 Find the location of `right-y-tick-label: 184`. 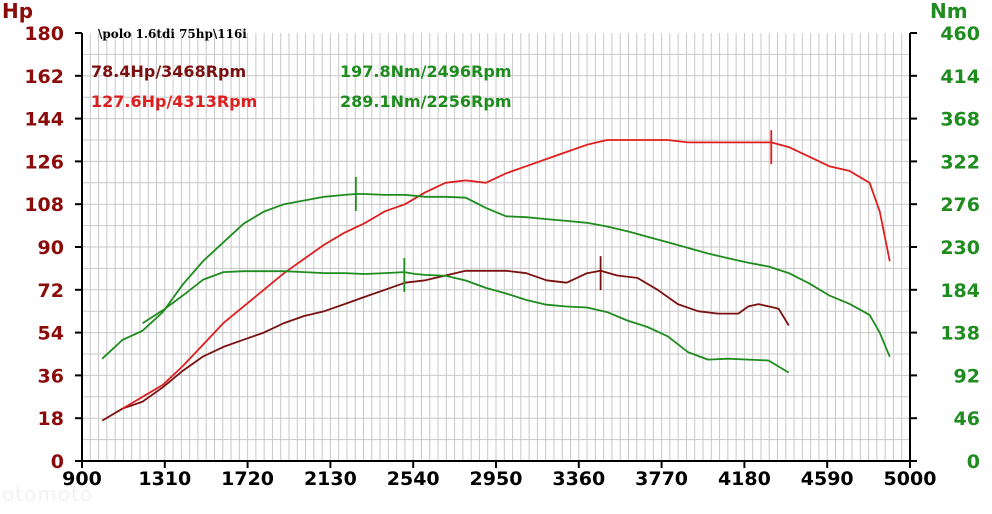

right-y-tick-label: 184 is located at coordinates (960, 291).